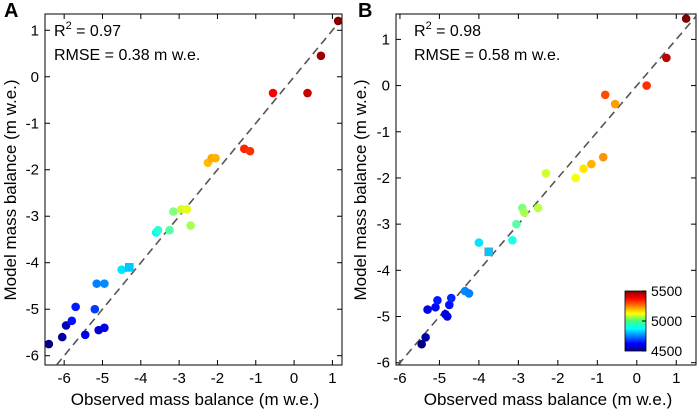 The image size is (699, 416). What do you see at coordinates (140, 378) in the screenshot?
I see `panel-a-x-tick-label: -4` at bounding box center [140, 378].